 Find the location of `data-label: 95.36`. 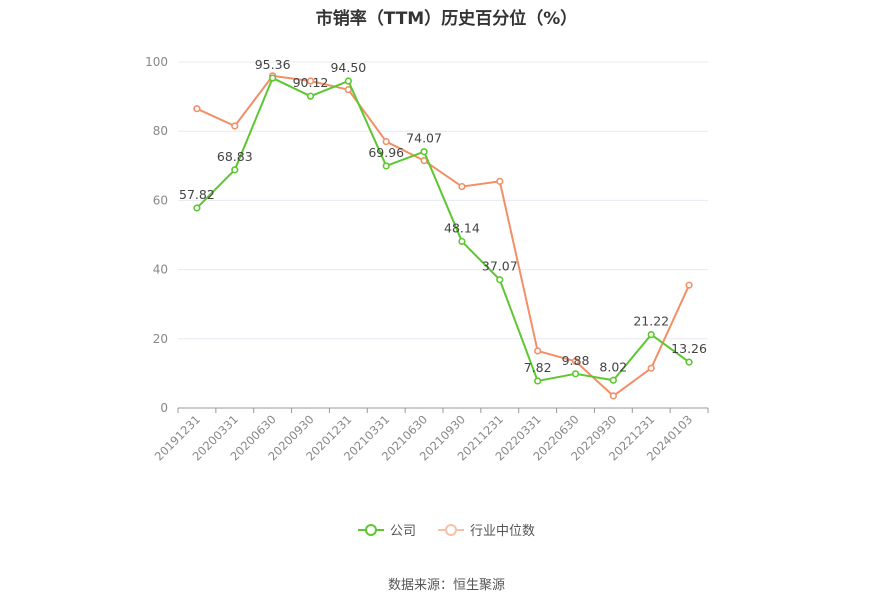

data-label: 95.36 is located at coordinates (273, 64).